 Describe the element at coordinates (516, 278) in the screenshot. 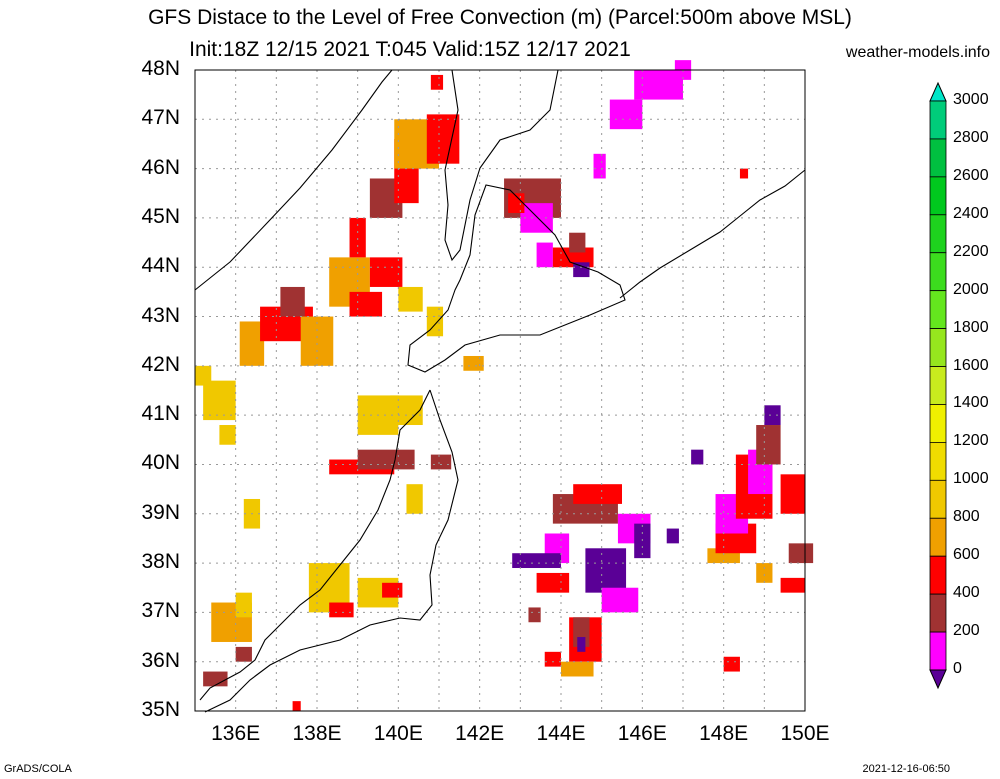

I see `coastline-hokkaido` at that location.